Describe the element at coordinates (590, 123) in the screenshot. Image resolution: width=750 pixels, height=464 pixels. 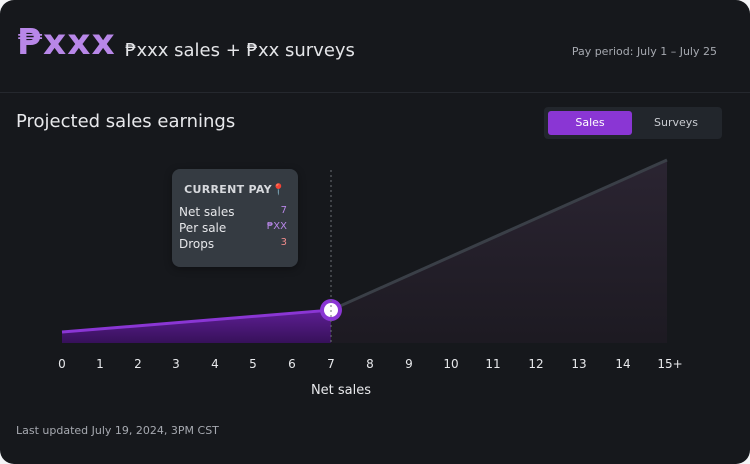
I see `tab-sales: Sales` at that location.